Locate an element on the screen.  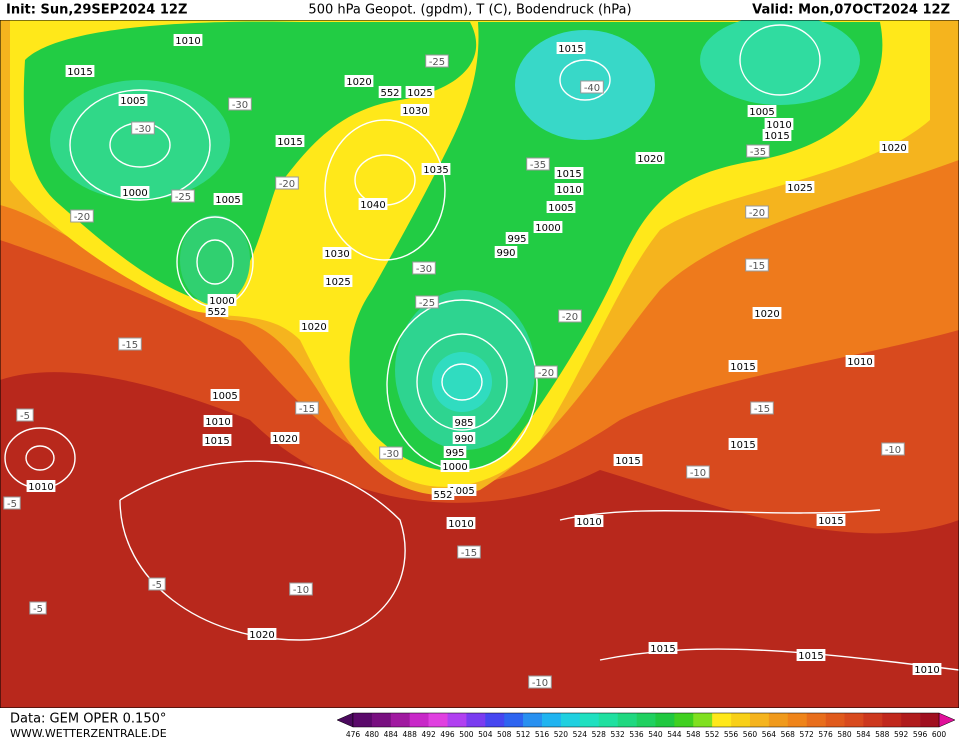
temperature-label: -20 is located at coordinates (287, 184).